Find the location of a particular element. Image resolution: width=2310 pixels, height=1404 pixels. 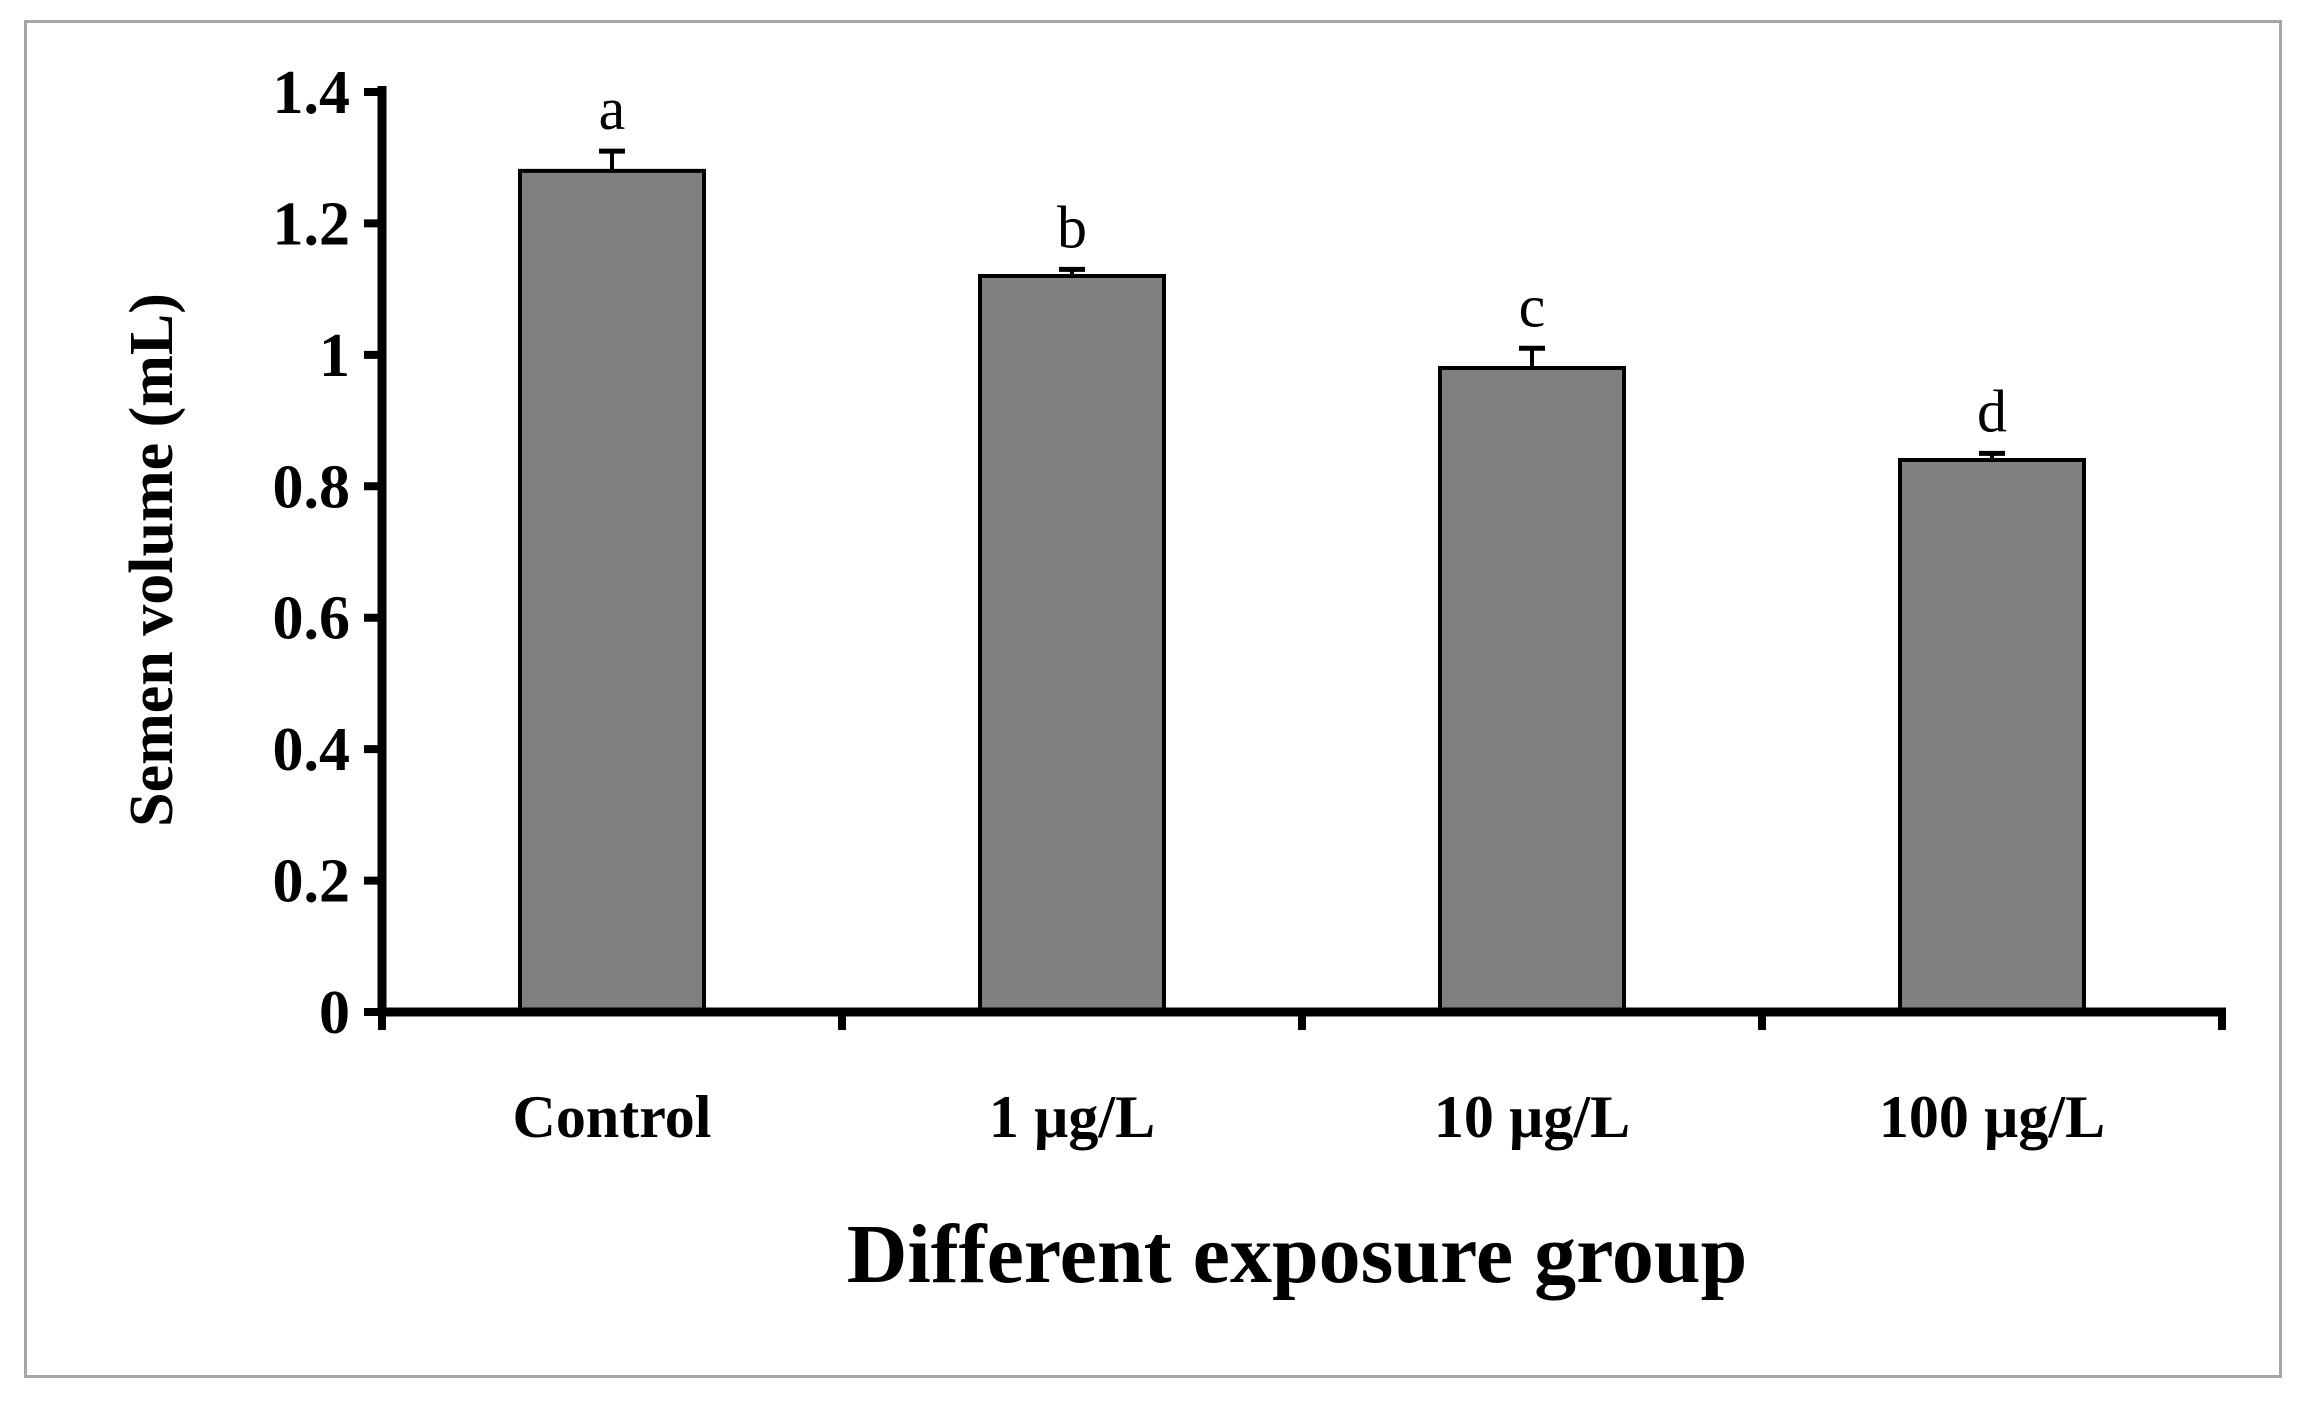

y-axis-ticks: 0 0.2 0.4 0.6 0.8 1 1.2 1.4 is located at coordinates (327, 553).